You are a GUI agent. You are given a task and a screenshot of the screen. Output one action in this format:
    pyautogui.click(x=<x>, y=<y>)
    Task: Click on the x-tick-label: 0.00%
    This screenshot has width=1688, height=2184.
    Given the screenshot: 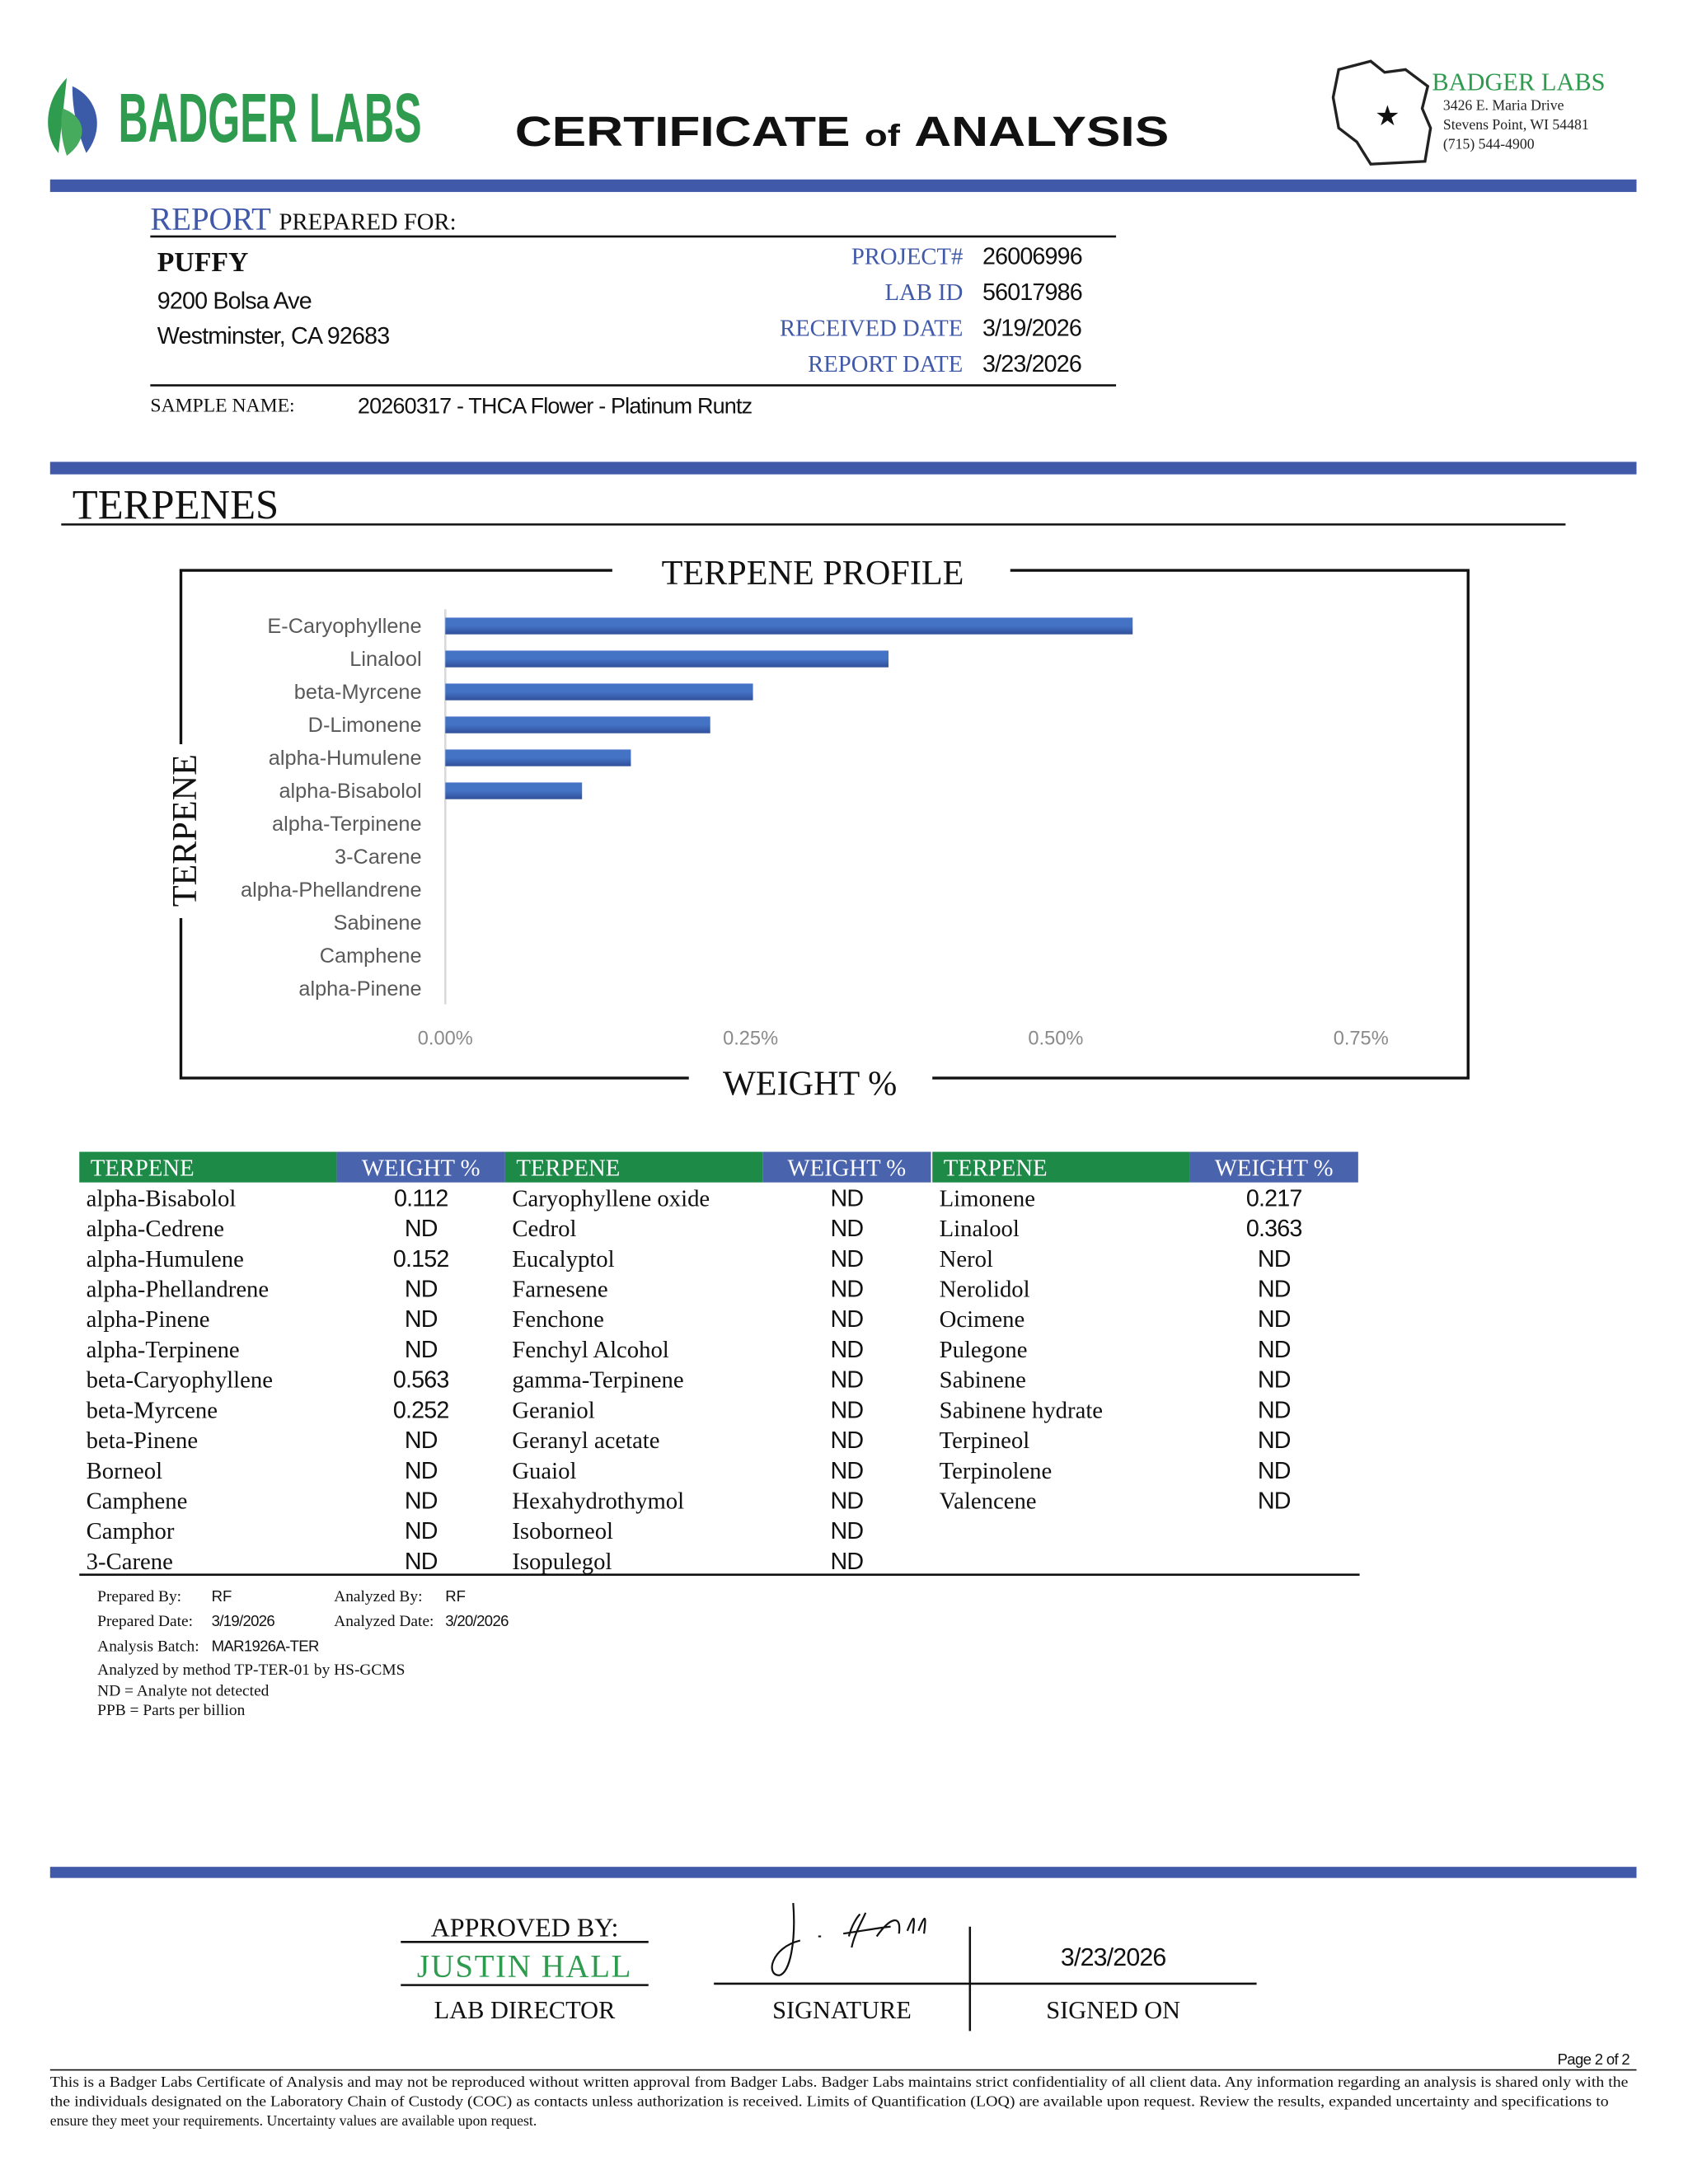 What is the action you would take?
    pyautogui.click(x=446, y=1039)
    